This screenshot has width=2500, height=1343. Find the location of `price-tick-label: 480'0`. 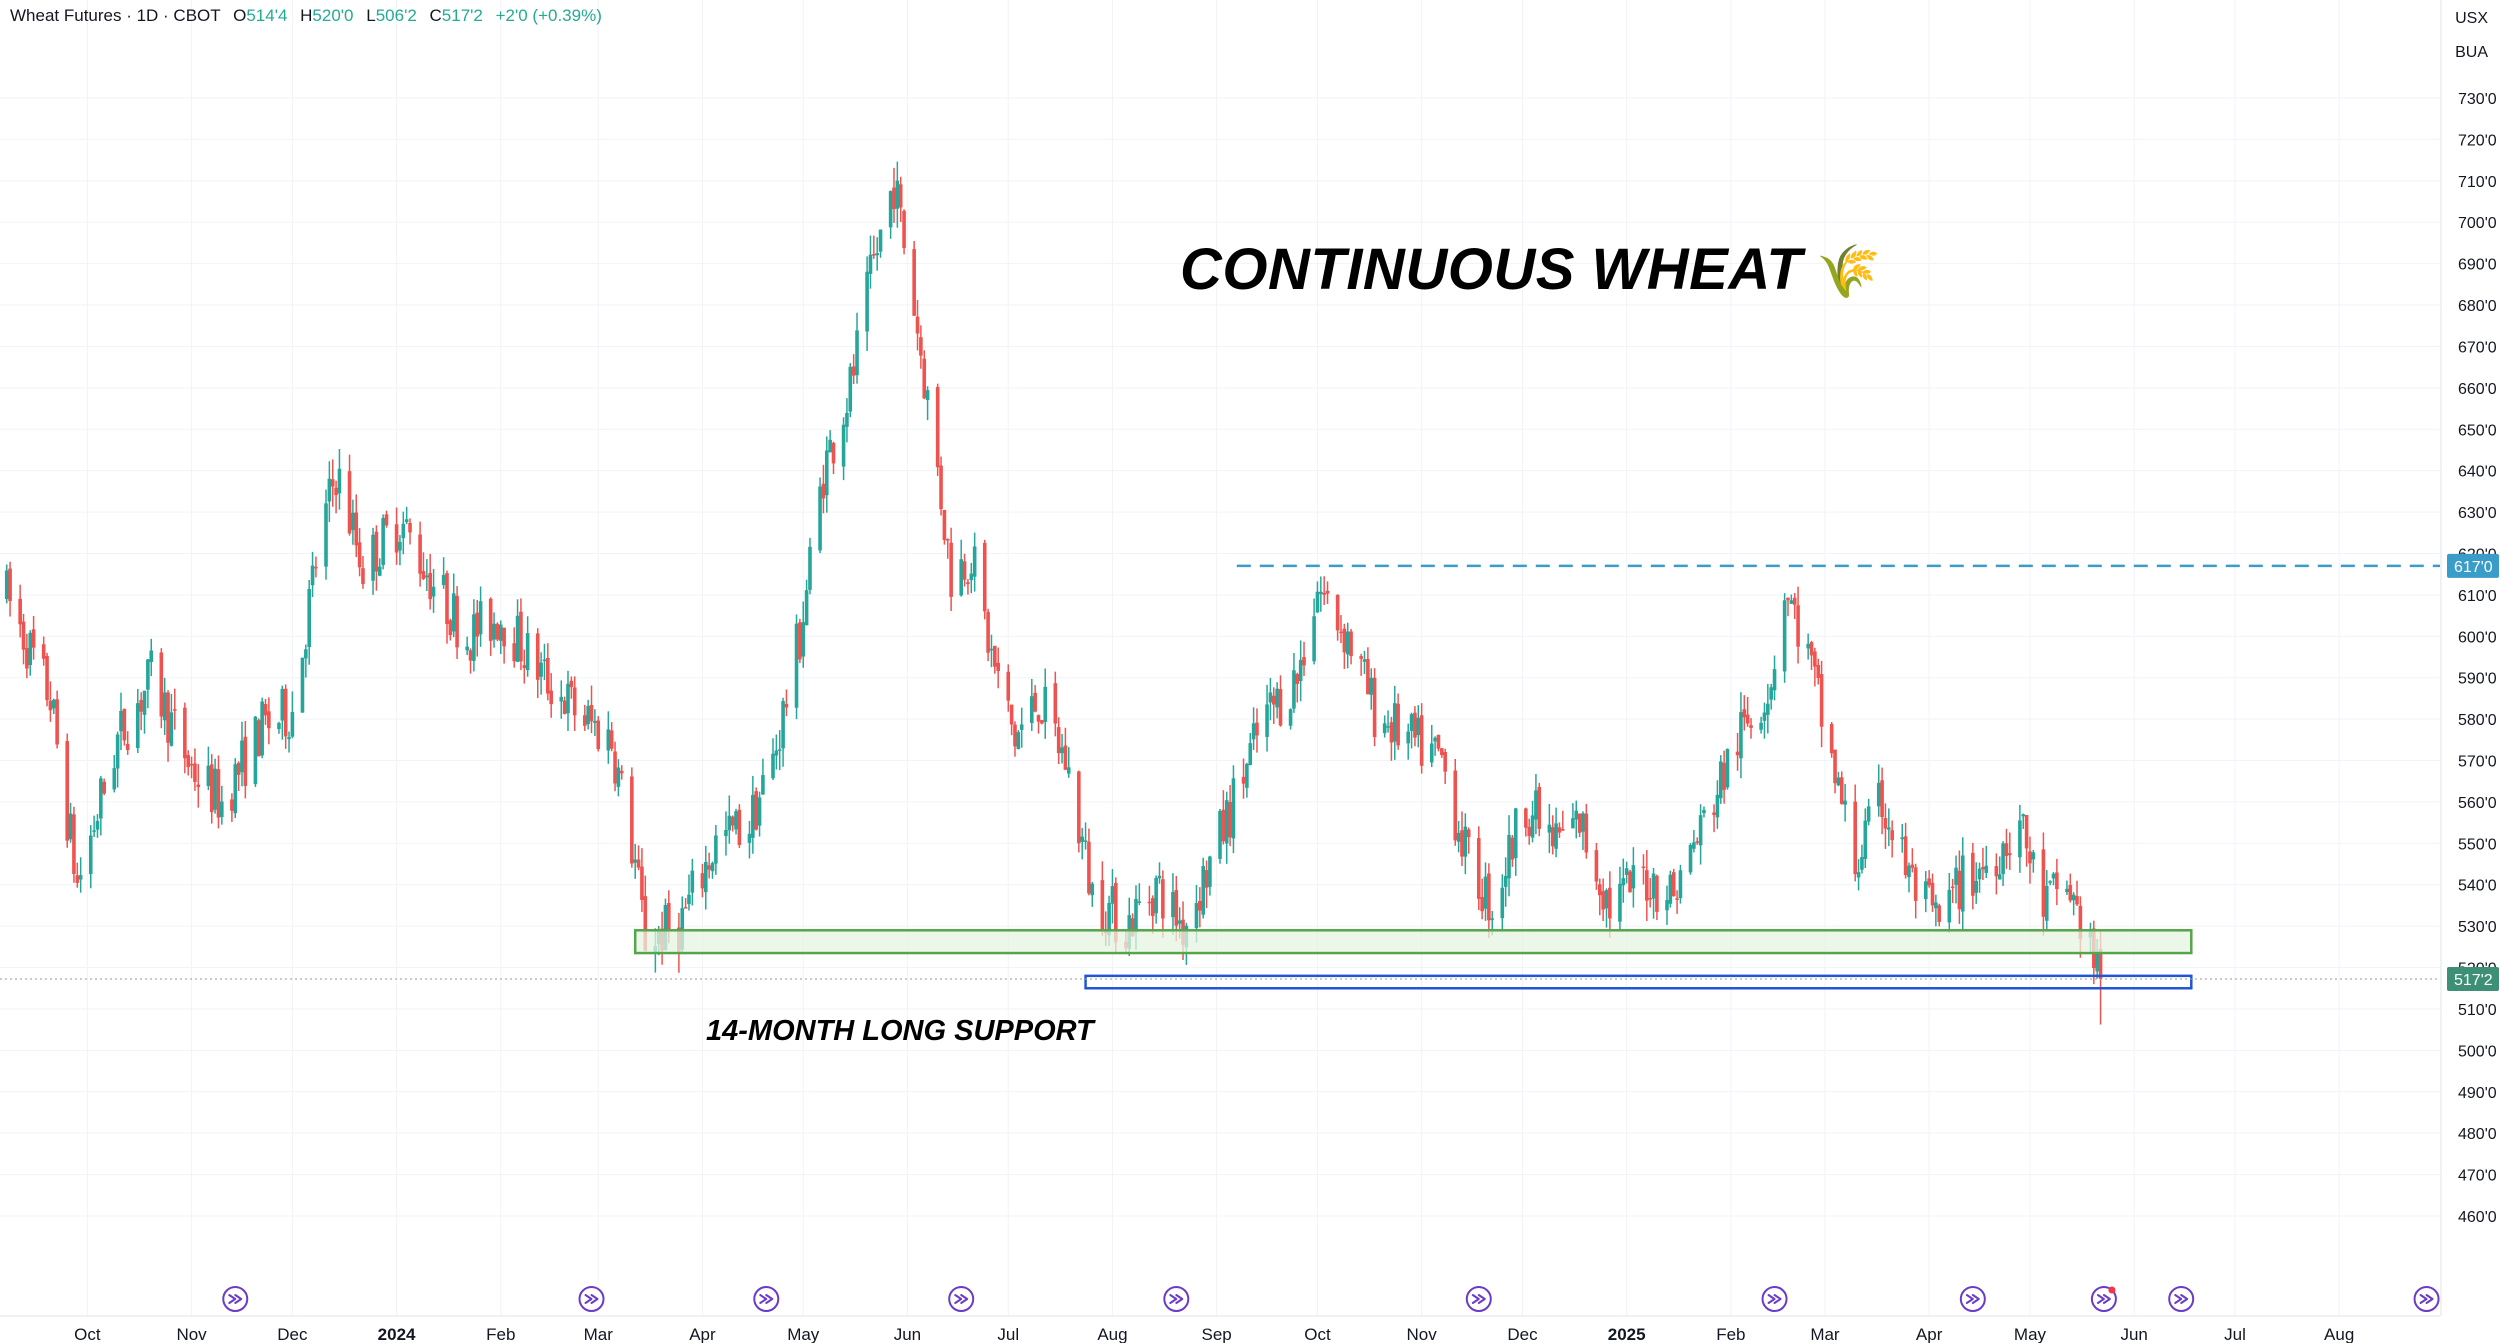

price-tick-label: 480'0 is located at coordinates (2477, 1134).